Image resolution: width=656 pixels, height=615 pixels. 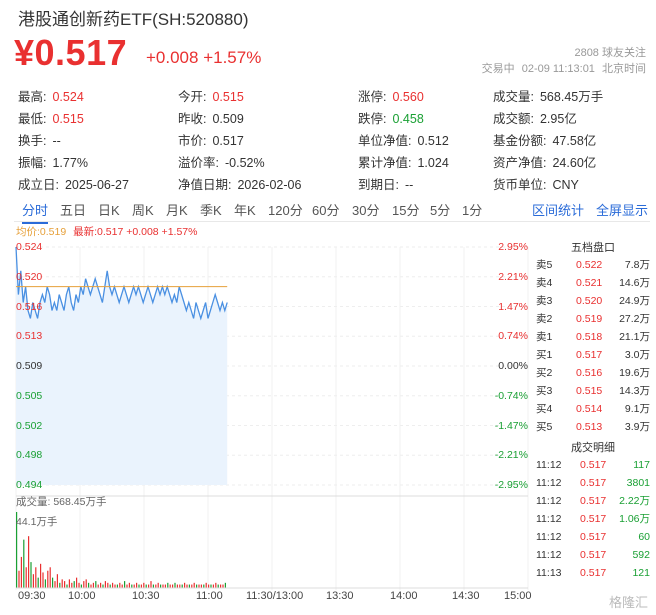 What do you see at coordinates (326, 210) in the screenshot?
I see `tab-8: 60分` at bounding box center [326, 210].